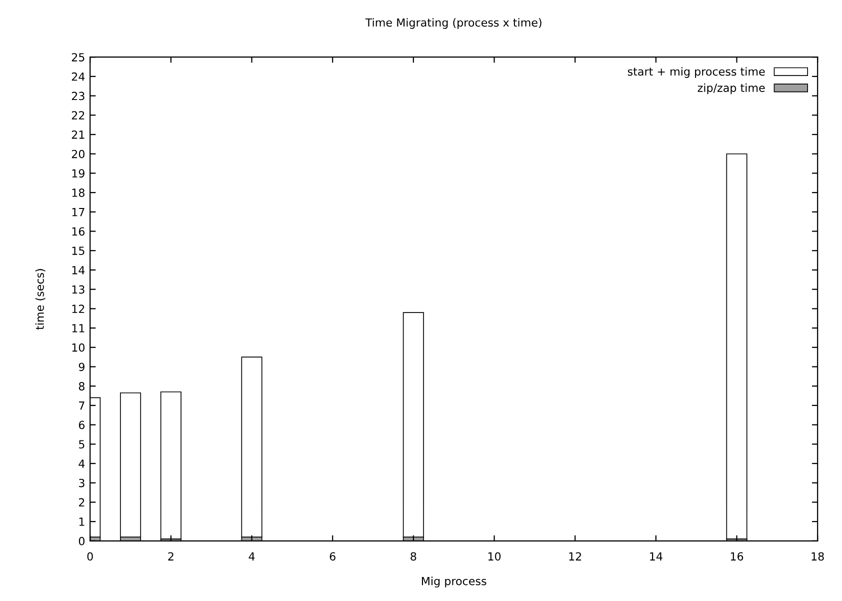  What do you see at coordinates (78, 328) in the screenshot?
I see `y-tick-label: 11` at bounding box center [78, 328].